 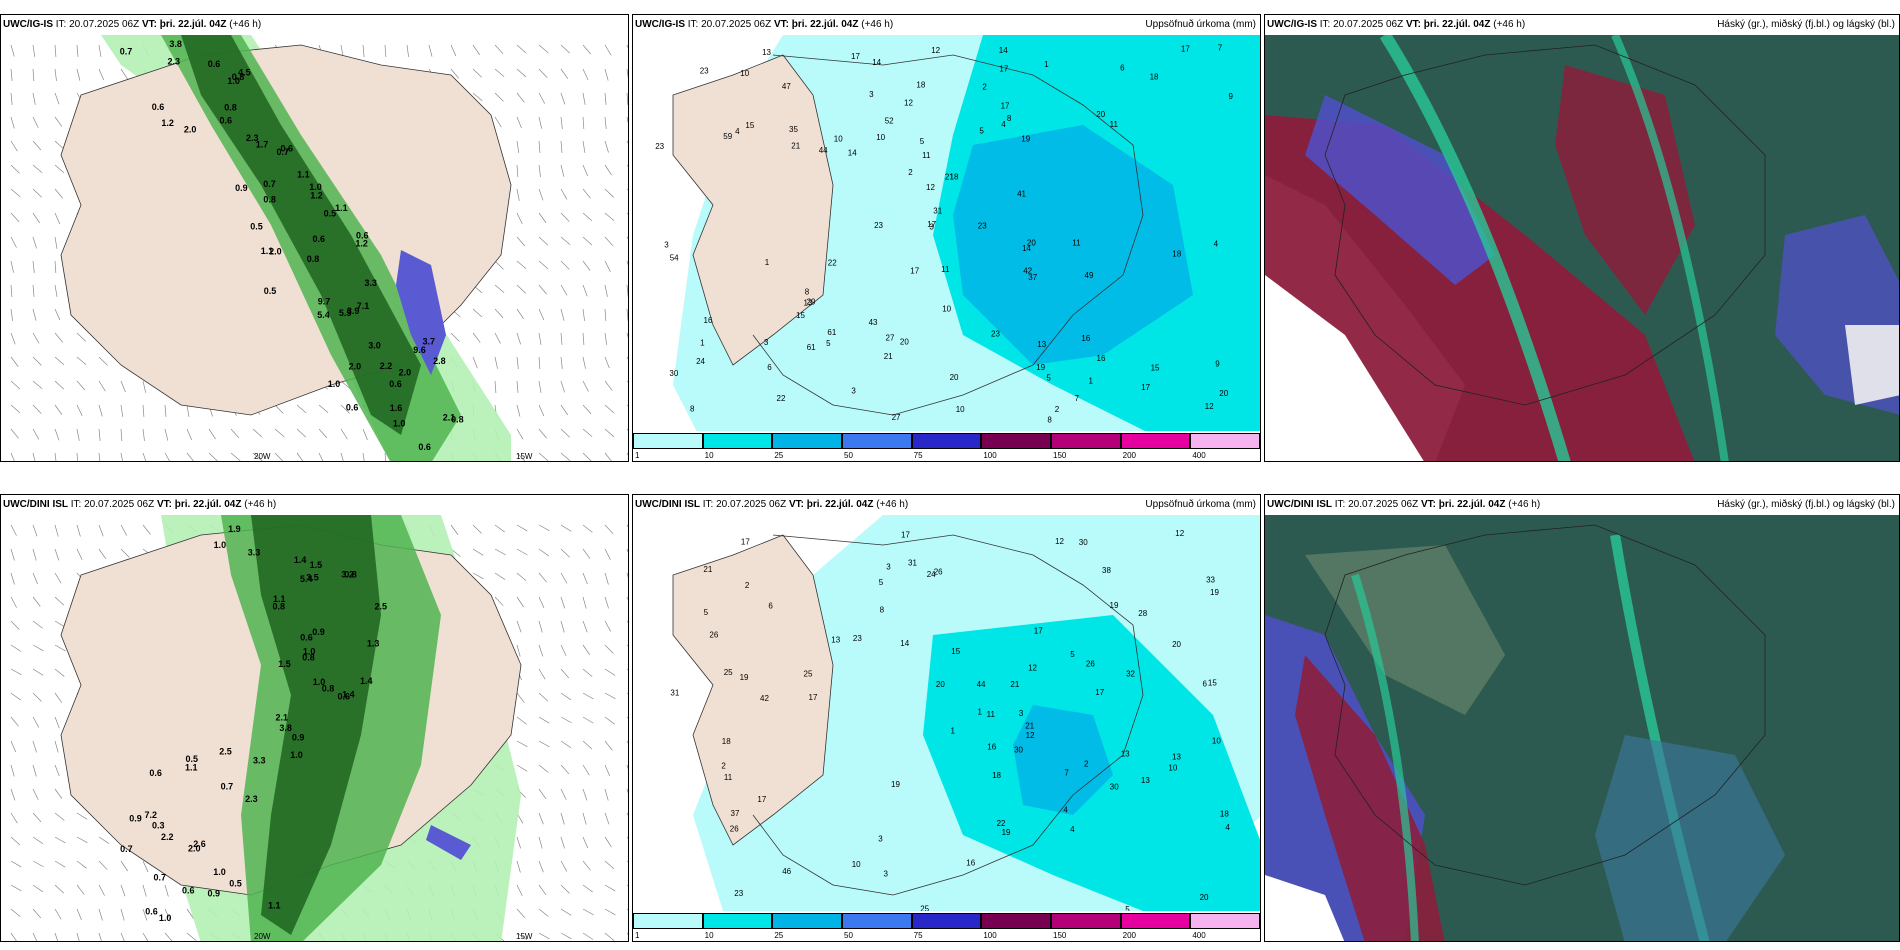 I want to click on precip-value-label: 24, so click(x=931, y=574).